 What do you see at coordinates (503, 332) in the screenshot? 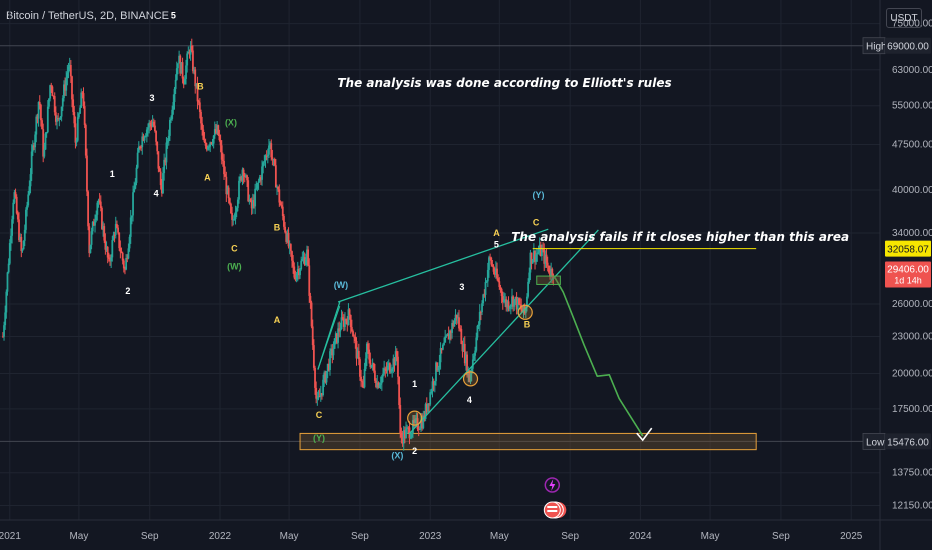
I see `lower-trend-line` at bounding box center [503, 332].